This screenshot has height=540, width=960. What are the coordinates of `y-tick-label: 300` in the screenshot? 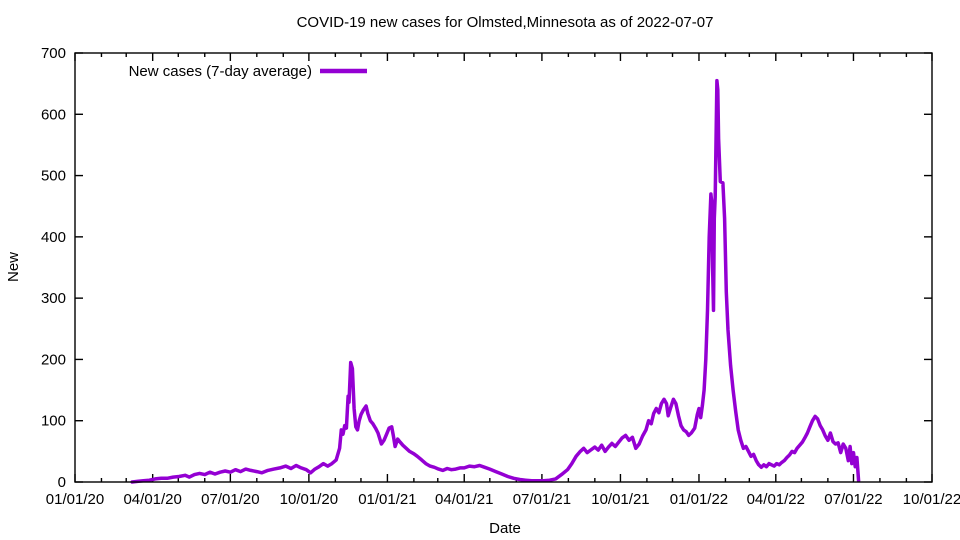 It's located at (53, 298).